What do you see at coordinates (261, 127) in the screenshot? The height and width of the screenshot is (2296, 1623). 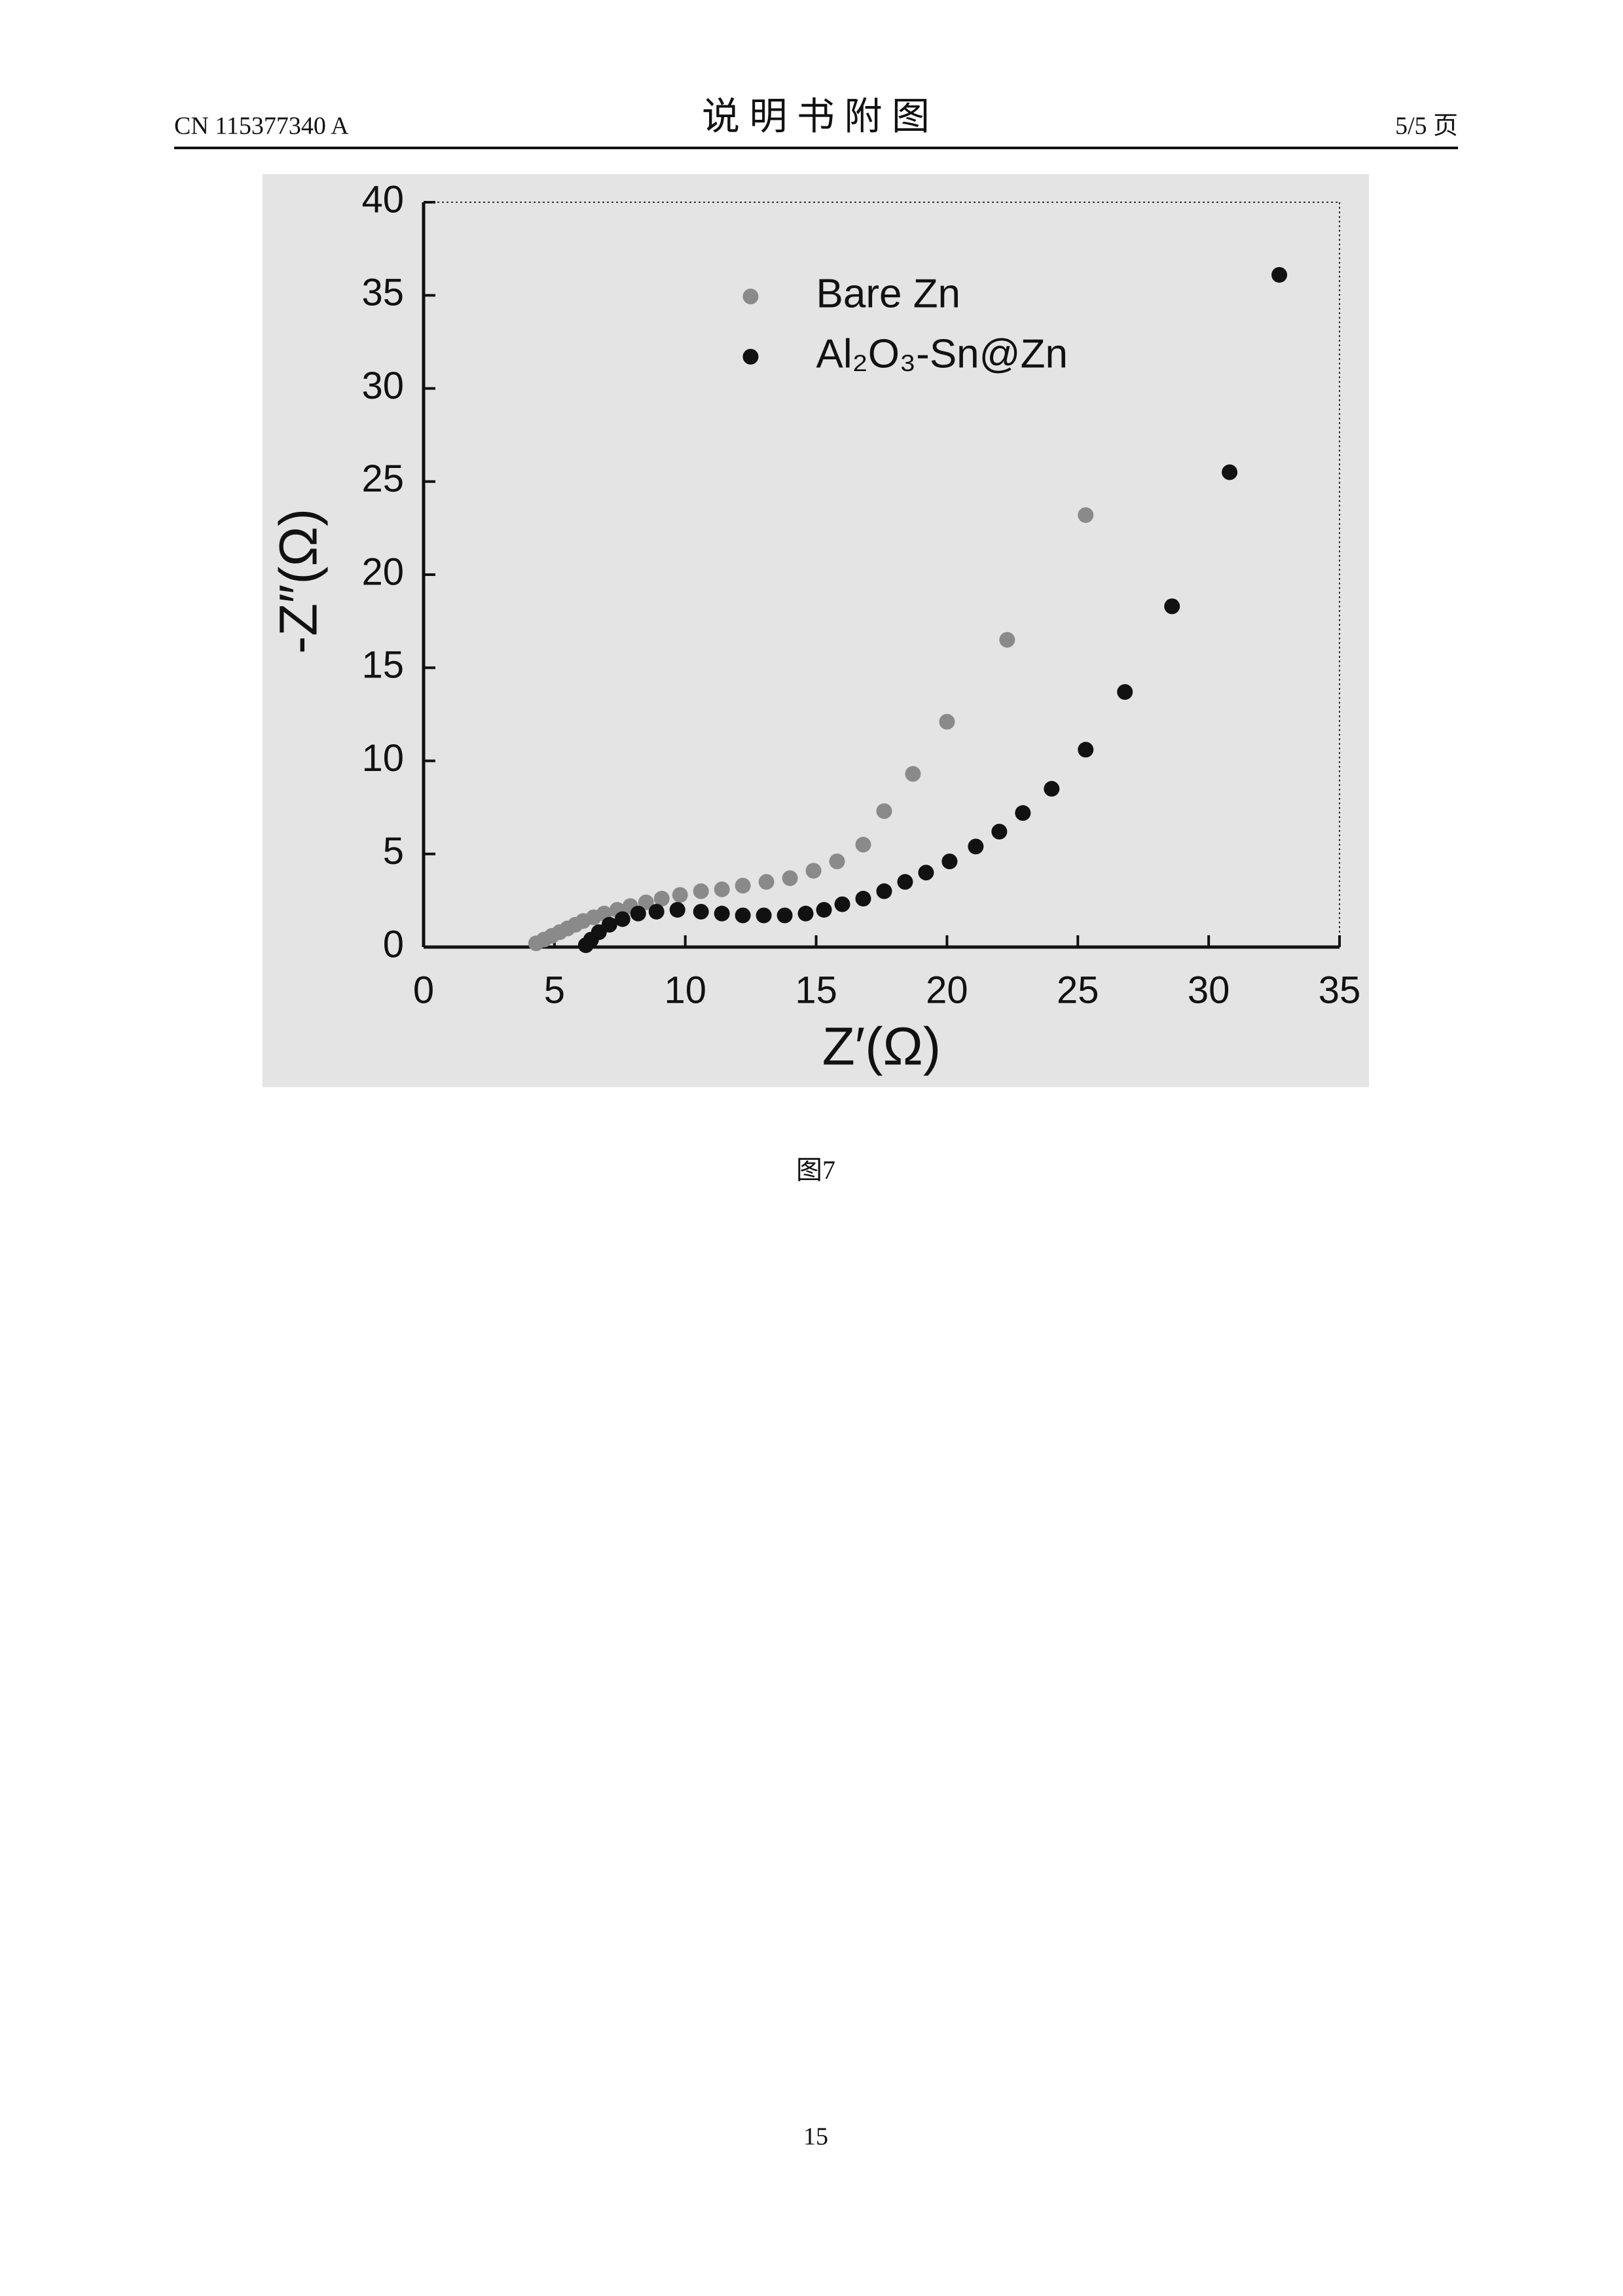 I see `doc-number: CN 115377340 A` at bounding box center [261, 127].